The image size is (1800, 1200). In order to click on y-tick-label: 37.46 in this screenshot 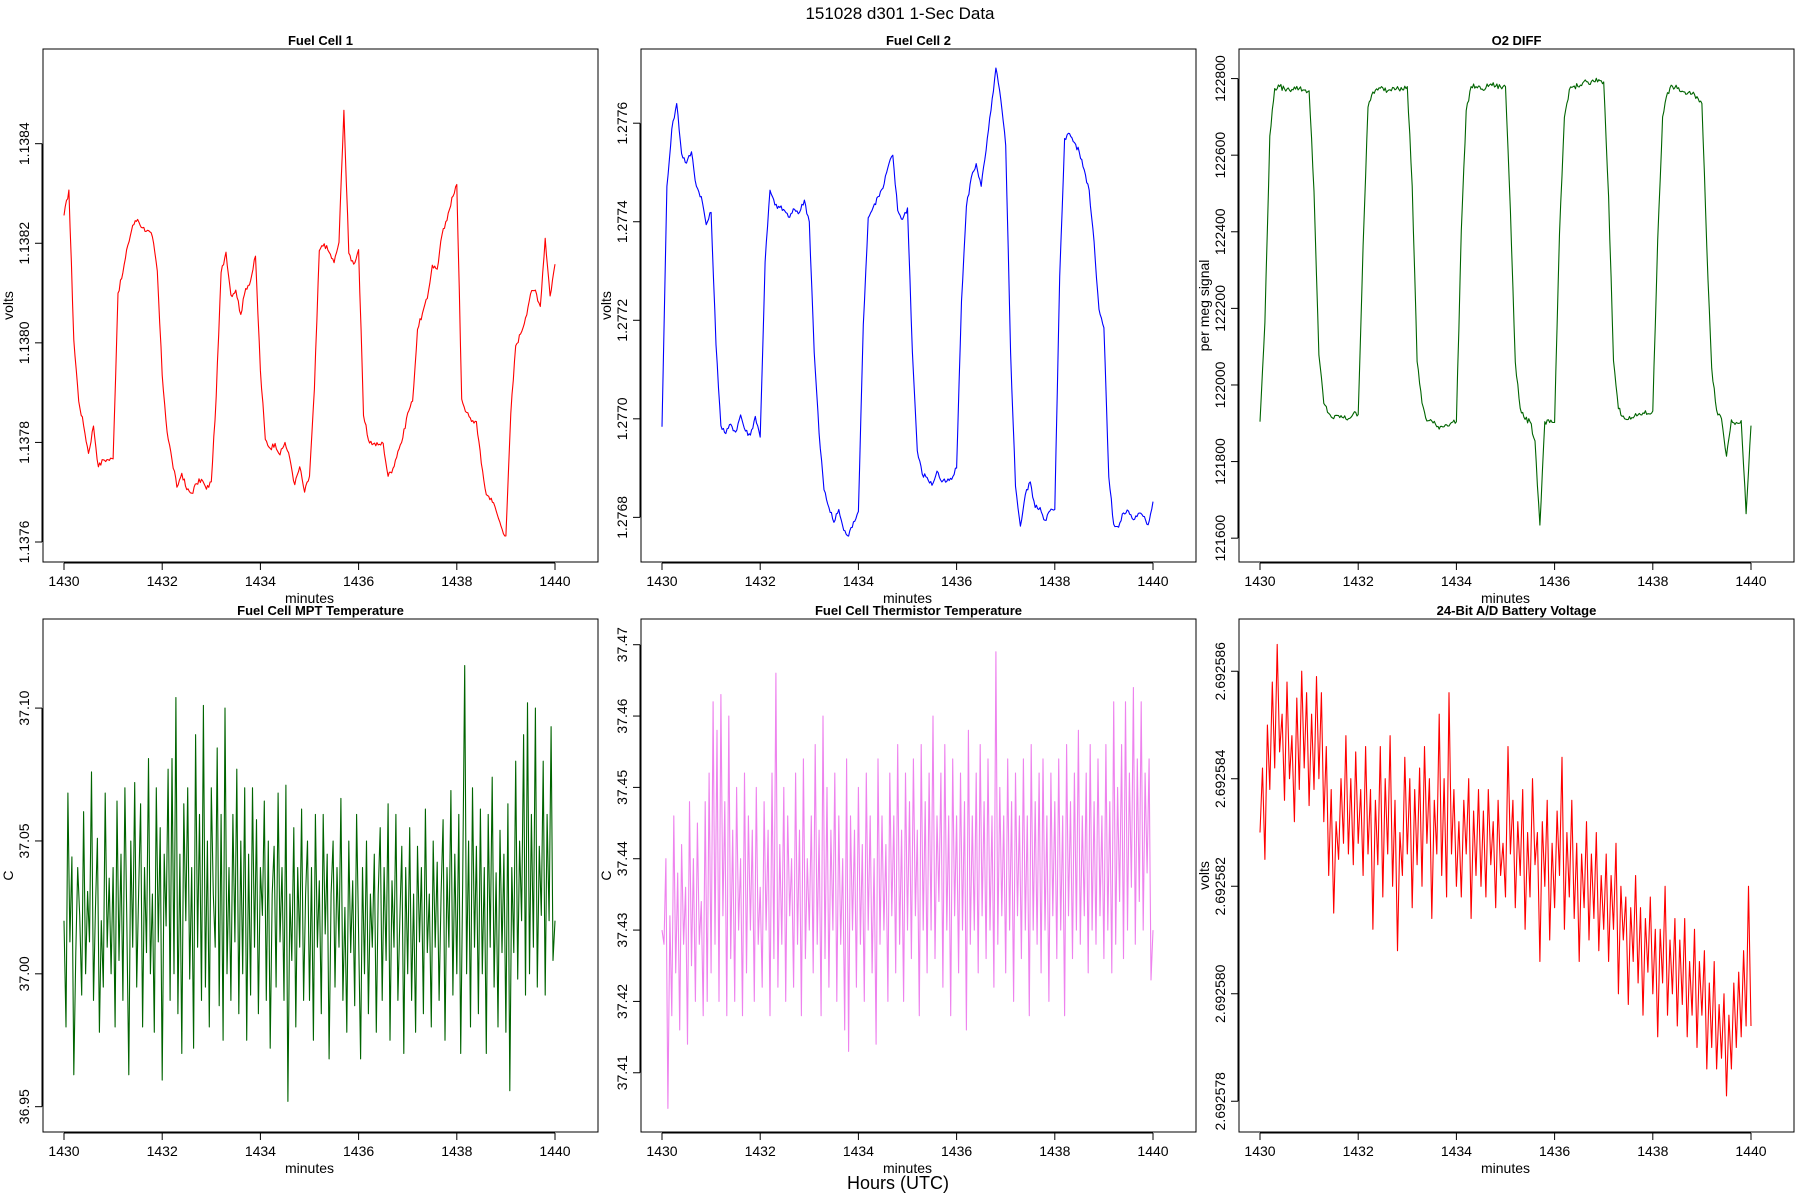, I will do `click(622, 715)`.